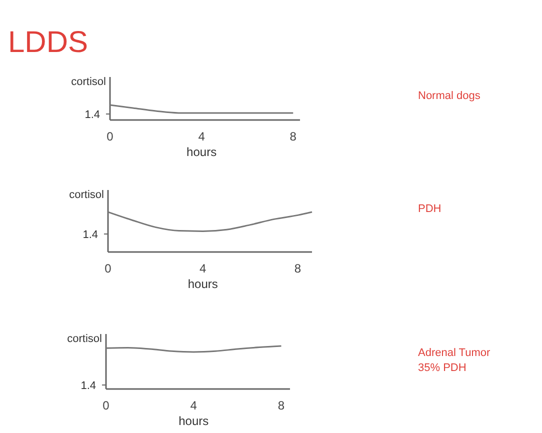 The image size is (542, 433). I want to click on text: Normal dogs, so click(449, 96).